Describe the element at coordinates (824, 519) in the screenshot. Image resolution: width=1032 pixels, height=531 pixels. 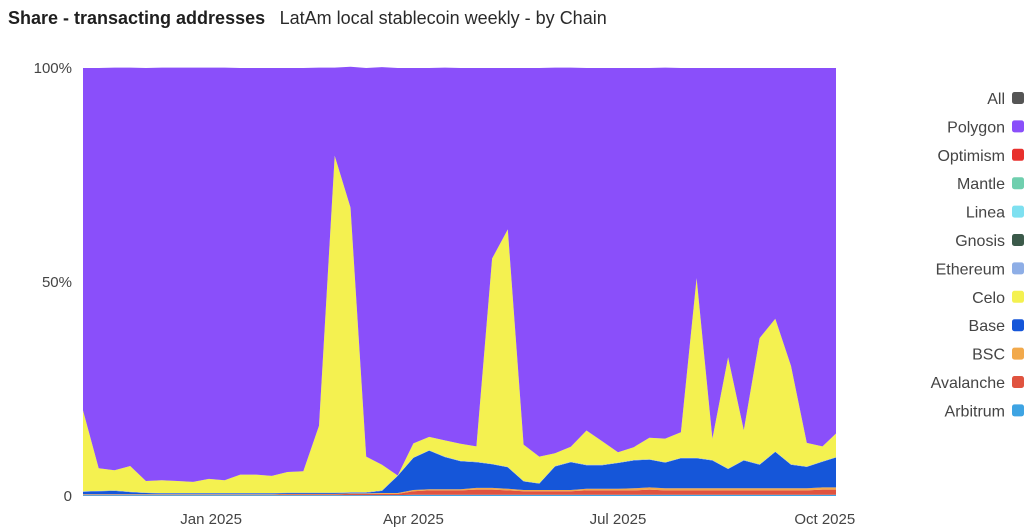
I see `x-tick-label: Oct 2025` at that location.